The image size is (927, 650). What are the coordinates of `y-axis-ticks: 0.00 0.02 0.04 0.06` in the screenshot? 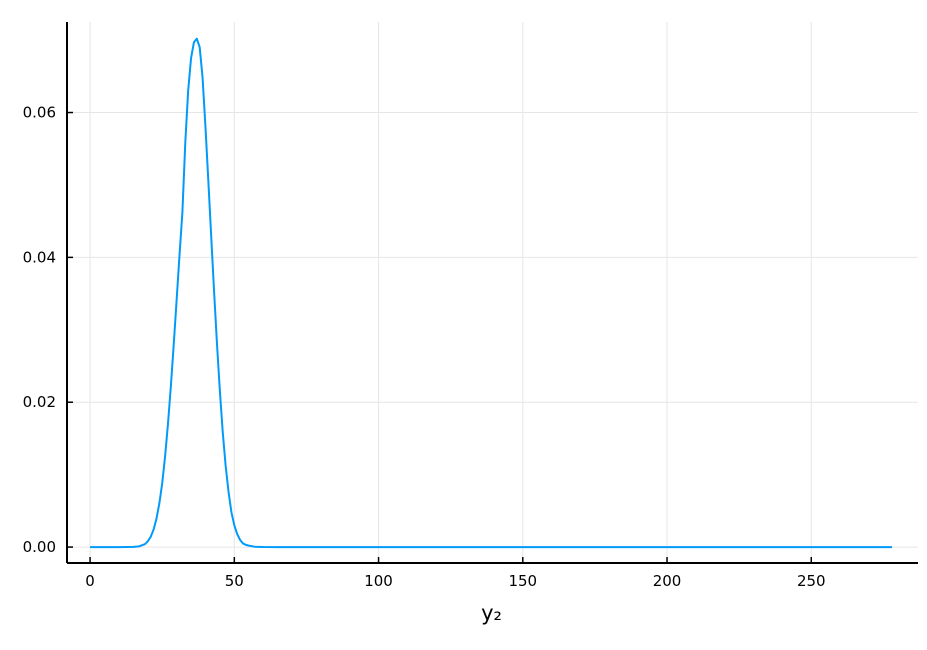 It's located at (48, 330).